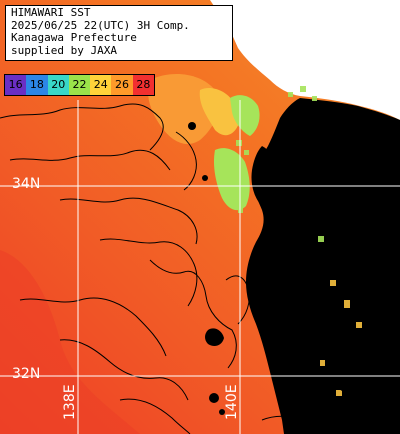 Image resolution: width=400 pixels, height=434 pixels. I want to click on lat-label-32n: 32N, so click(26, 374).